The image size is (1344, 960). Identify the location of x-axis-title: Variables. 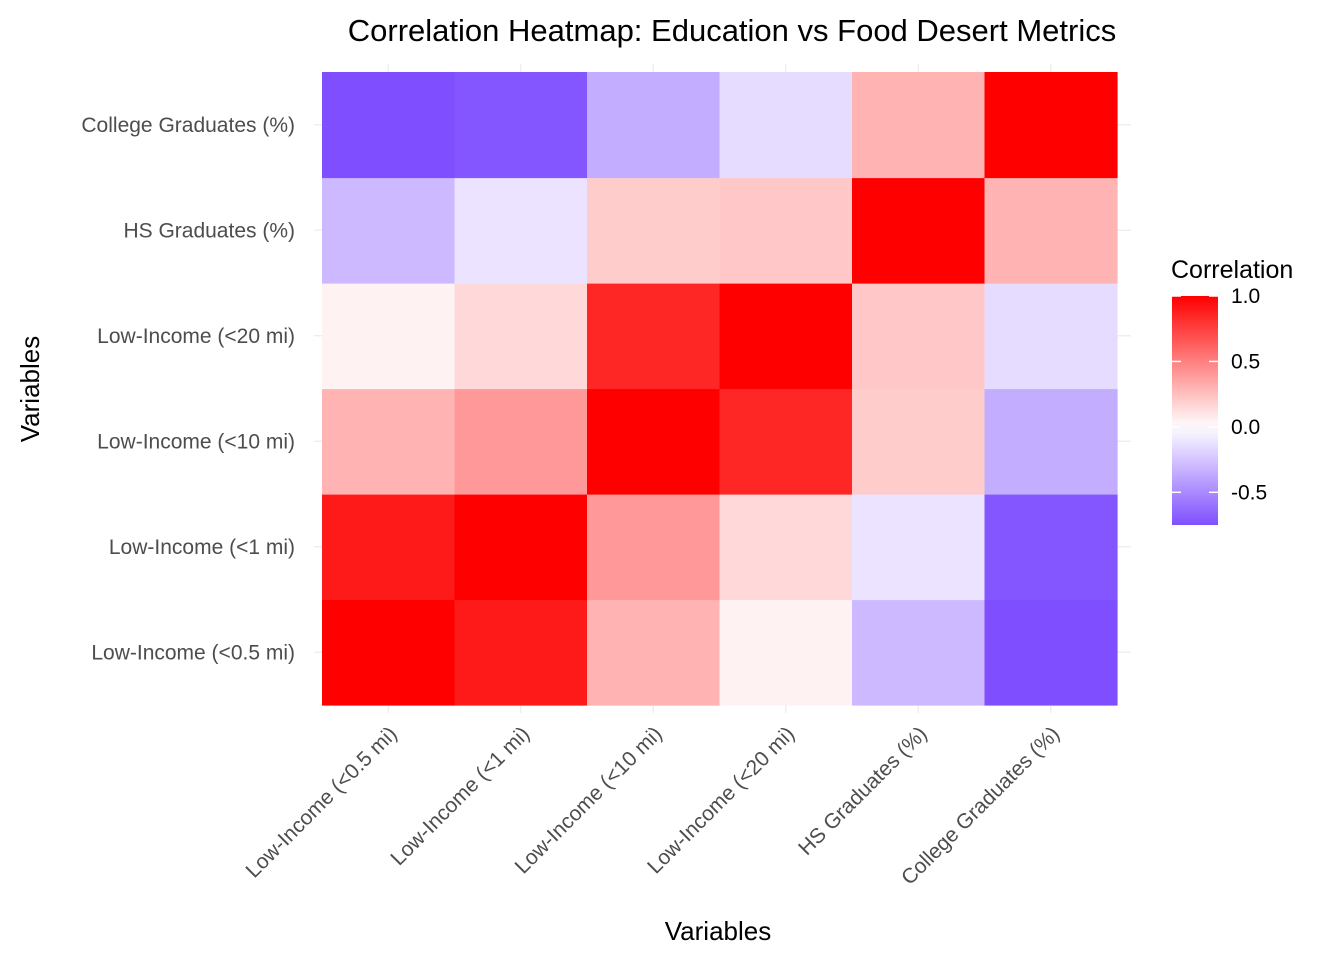
(718, 931).